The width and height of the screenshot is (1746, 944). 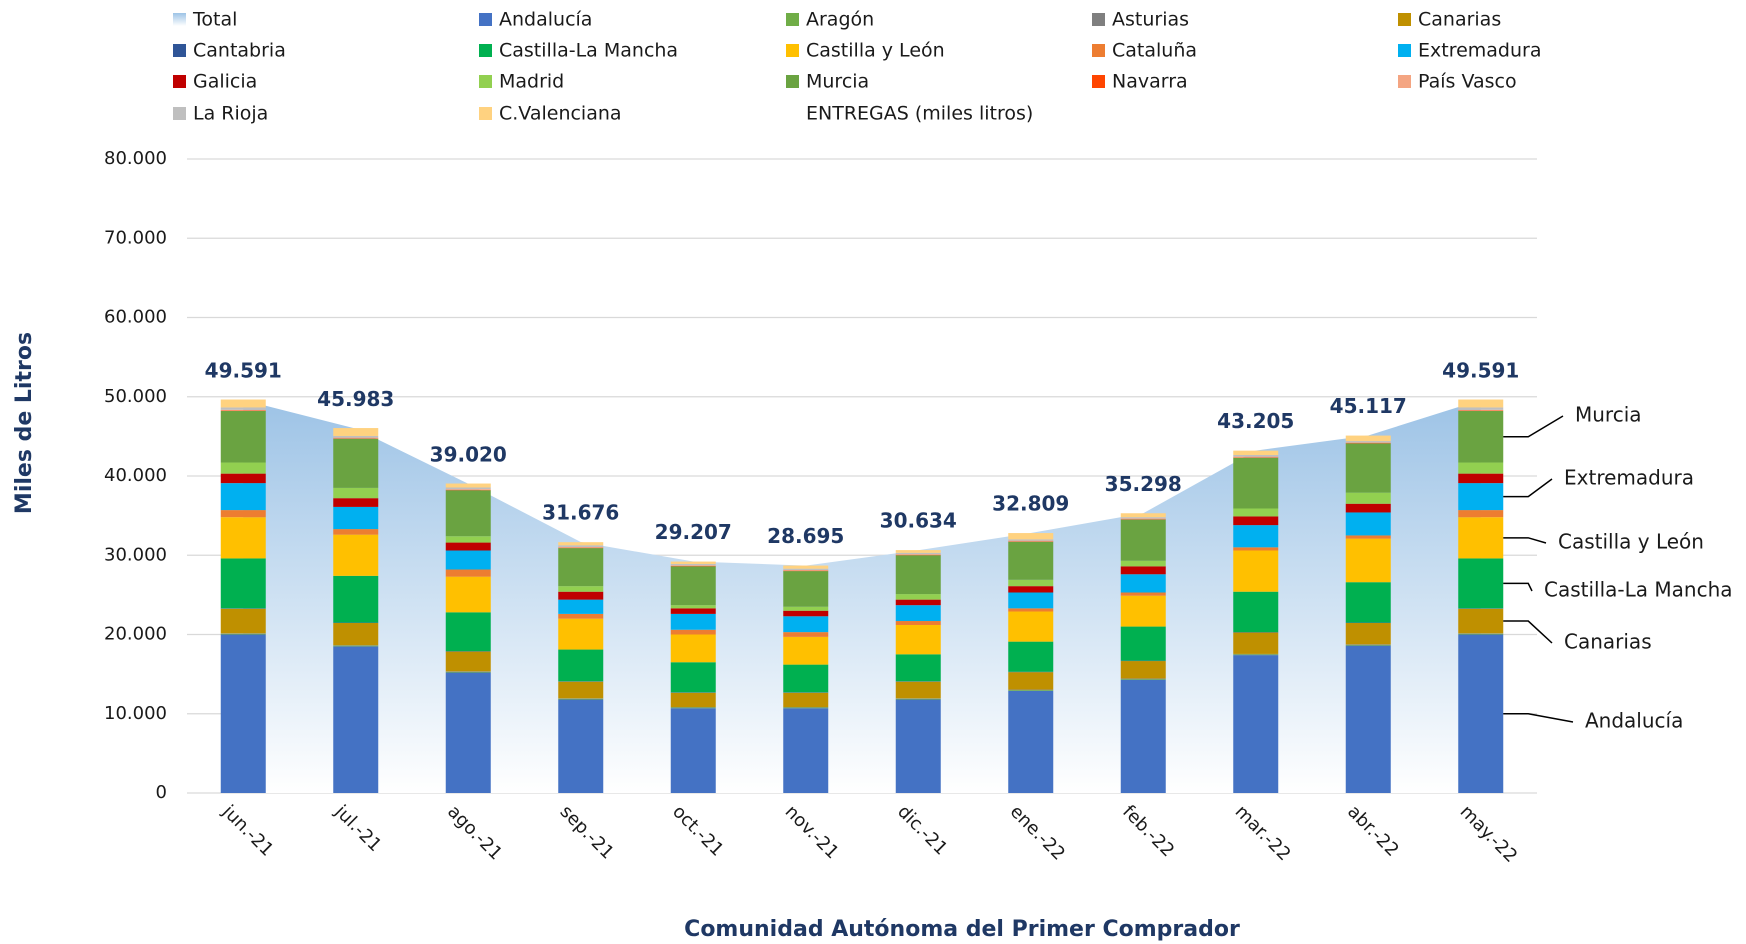 What do you see at coordinates (1638, 590) in the screenshot?
I see `annotation: Castilla-La Mancha` at bounding box center [1638, 590].